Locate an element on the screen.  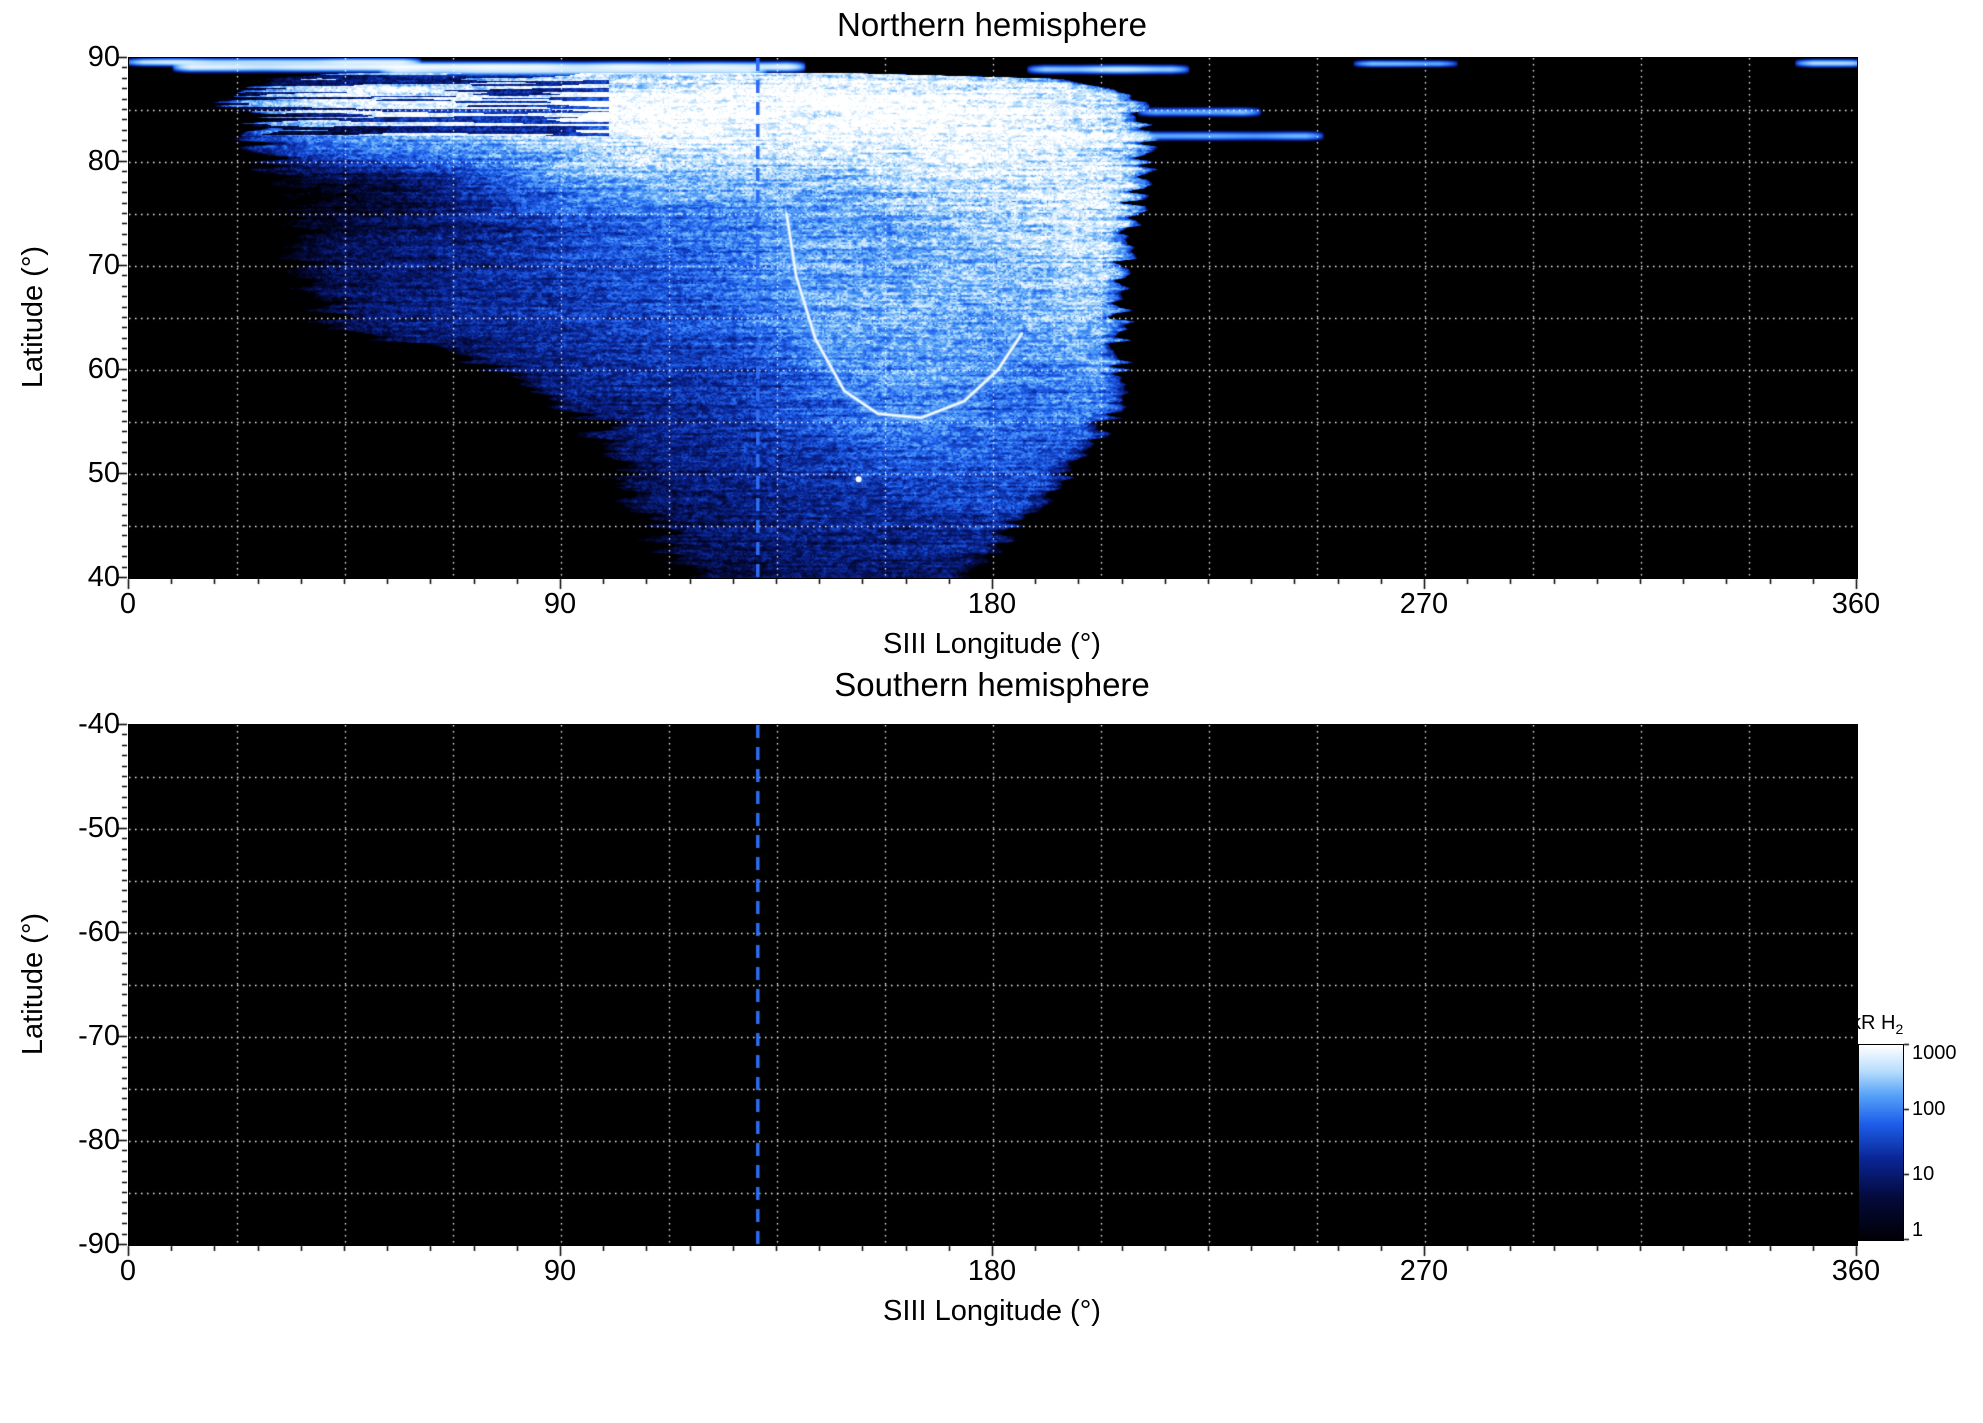
north-y-tick-label: 90 is located at coordinates (103, 57).